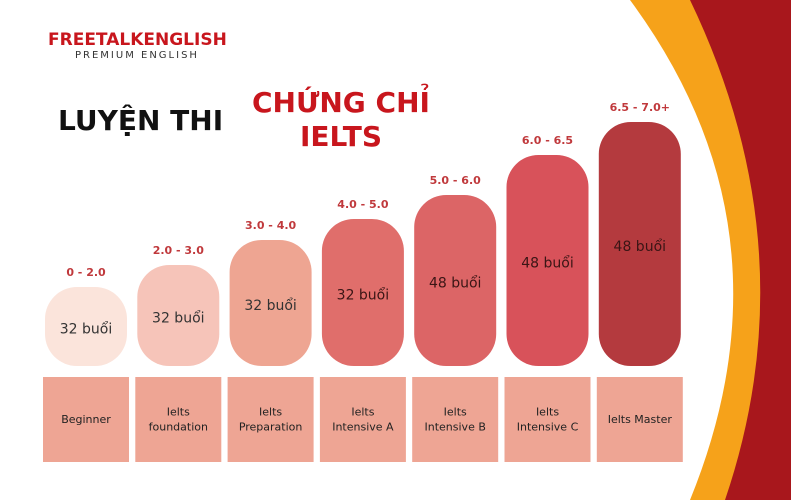 Image resolution: width=791 pixels, height=500 pixels. What do you see at coordinates (179, 250) in the screenshot?
I see `score-range: 2.0 - 3.0` at bounding box center [179, 250].